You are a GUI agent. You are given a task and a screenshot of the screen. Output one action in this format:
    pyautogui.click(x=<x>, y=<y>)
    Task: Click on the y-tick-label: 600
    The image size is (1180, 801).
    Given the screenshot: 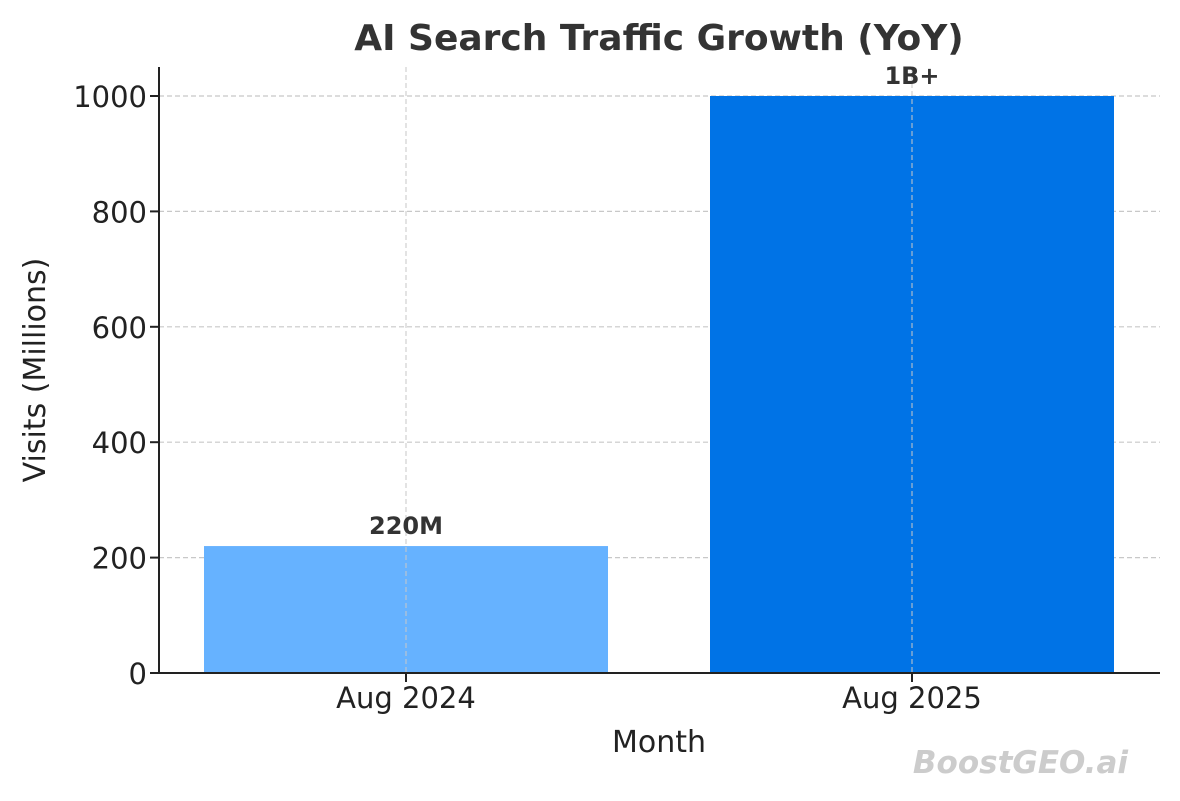 What is the action you would take?
    pyautogui.click(x=119, y=328)
    